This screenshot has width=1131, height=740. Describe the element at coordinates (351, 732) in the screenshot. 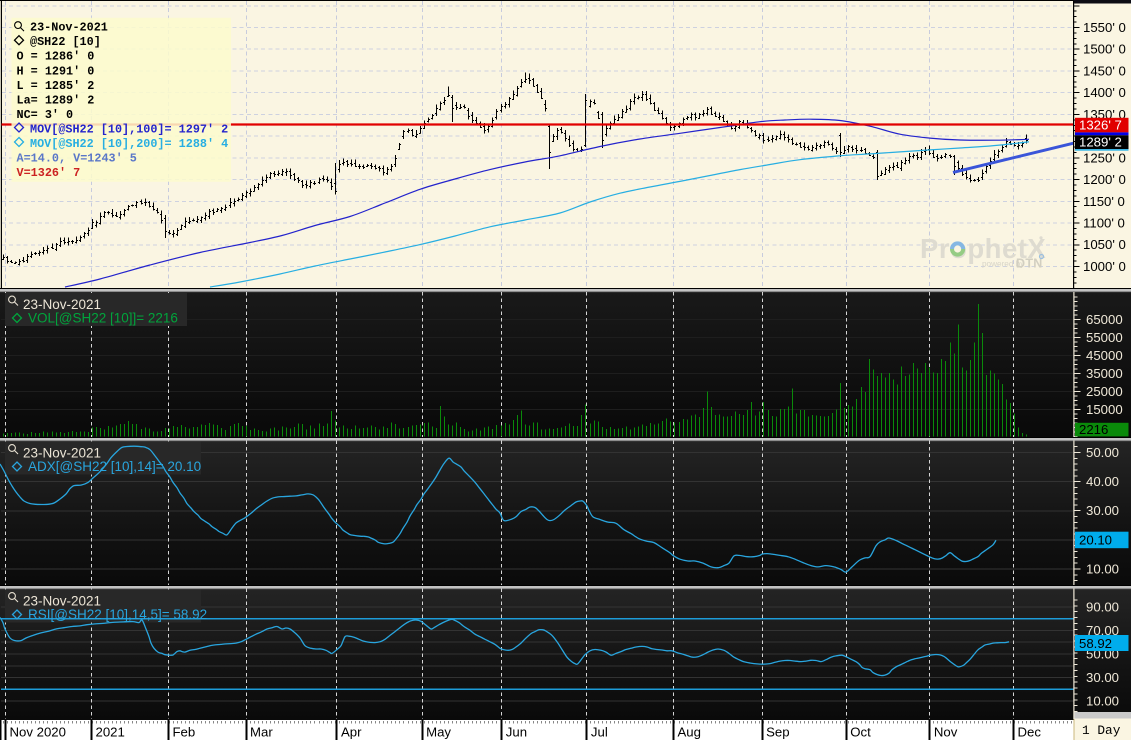

I see `svg-text: Apr` at that location.